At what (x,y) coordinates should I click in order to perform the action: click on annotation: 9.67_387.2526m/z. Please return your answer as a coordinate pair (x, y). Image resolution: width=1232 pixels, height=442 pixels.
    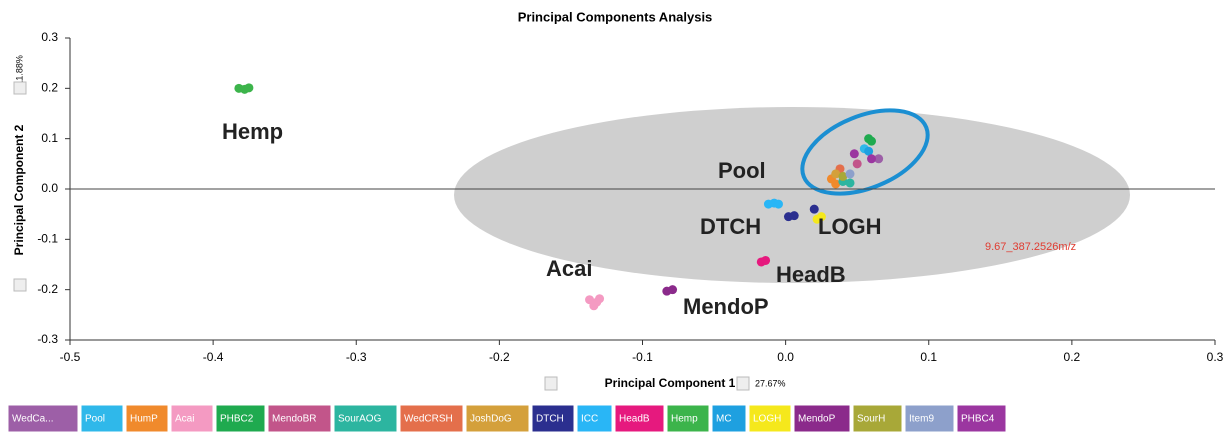
    Looking at the image, I should click on (1030, 247).